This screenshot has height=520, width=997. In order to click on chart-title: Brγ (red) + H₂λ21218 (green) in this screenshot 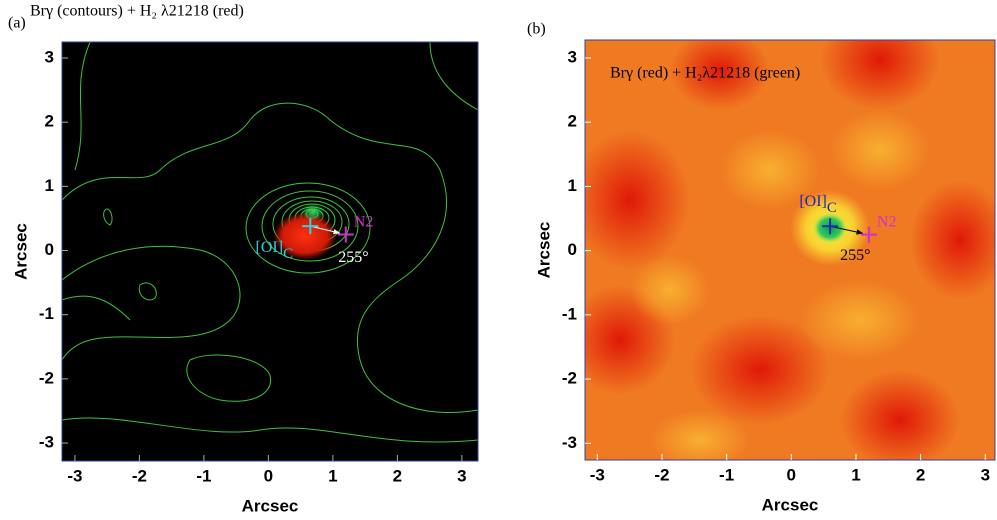, I will do `click(705, 73)`.